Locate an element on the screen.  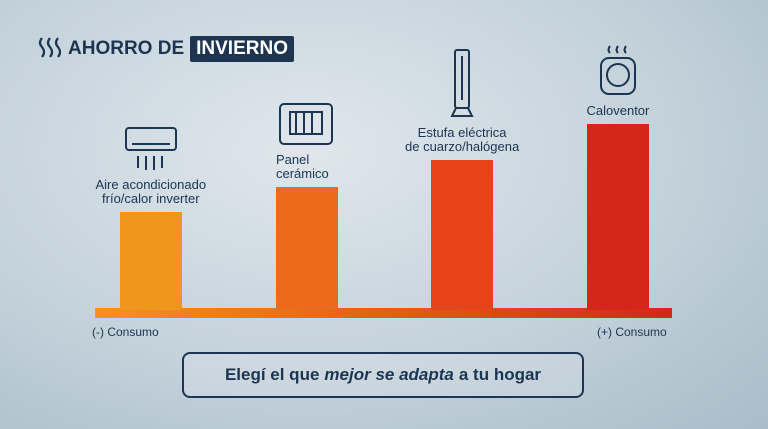
title: AHORRO DE INVIERNO is located at coordinates (181, 49).